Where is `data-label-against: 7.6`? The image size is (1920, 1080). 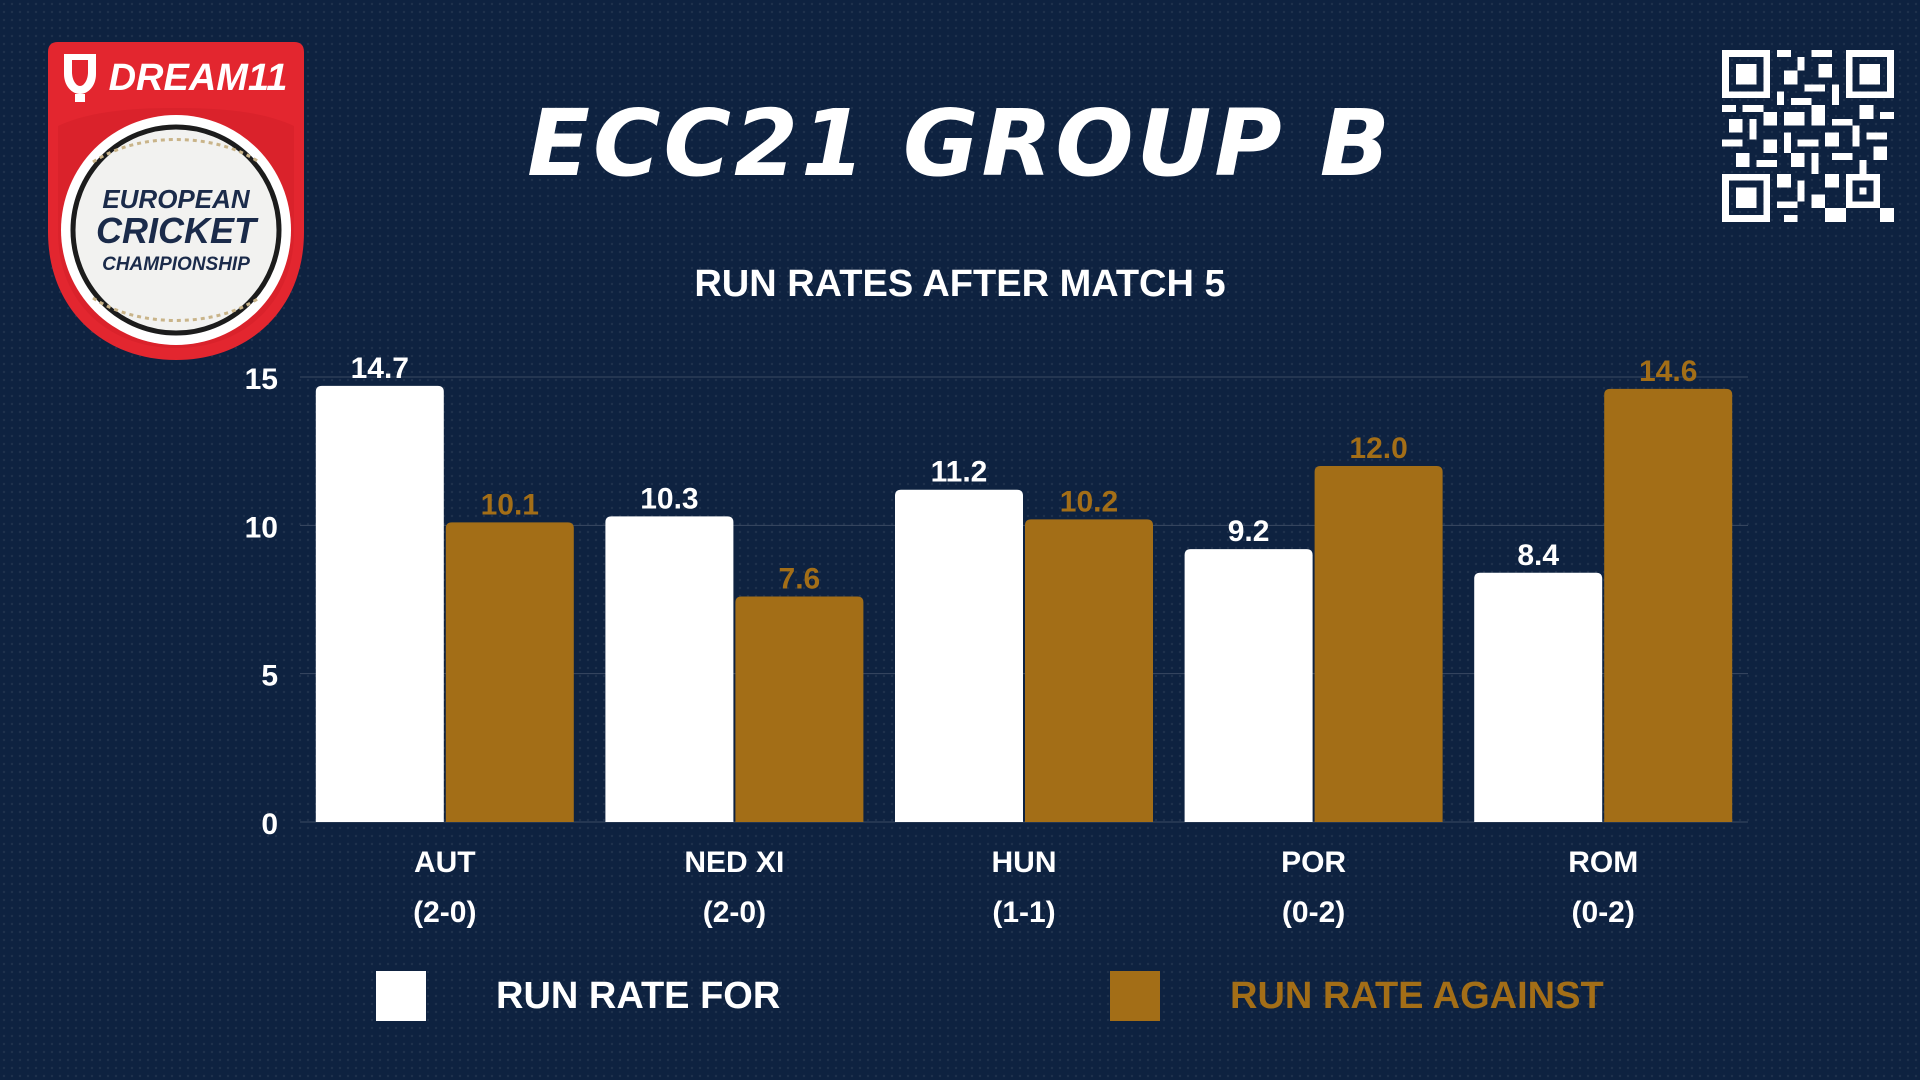
data-label-against: 7.6 is located at coordinates (800, 579).